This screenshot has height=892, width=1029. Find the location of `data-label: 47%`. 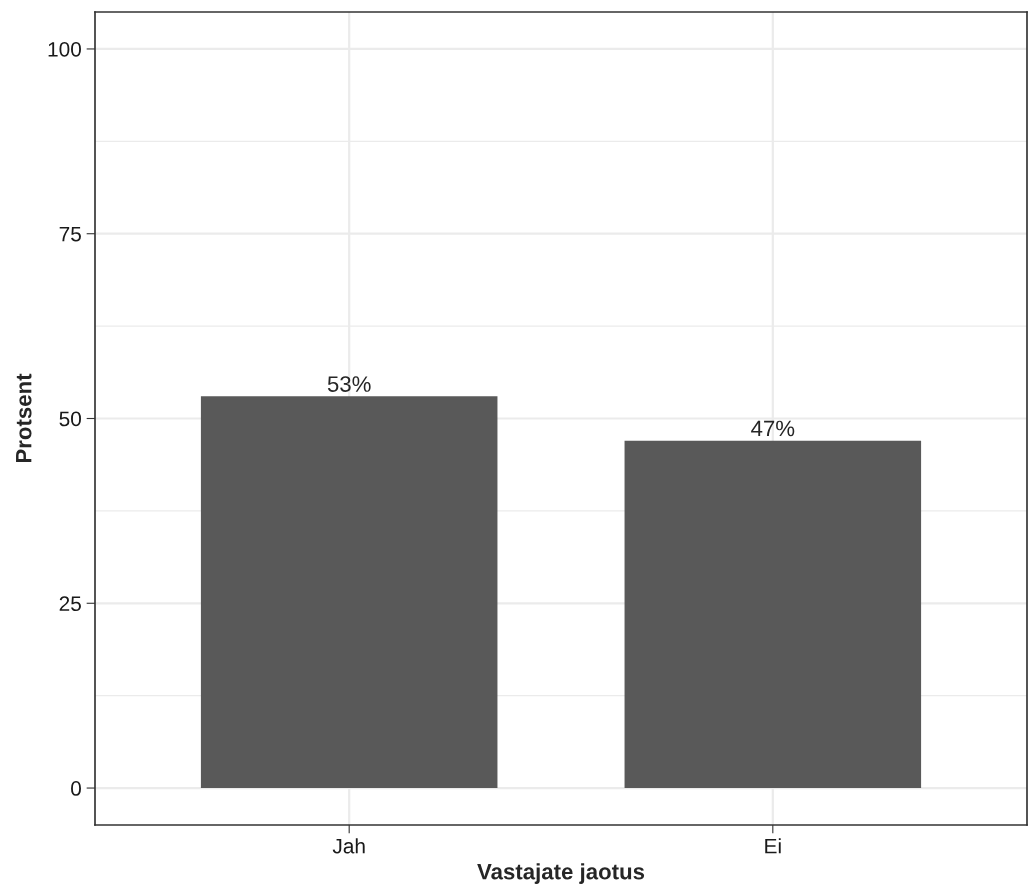

data-label: 47% is located at coordinates (773, 428).